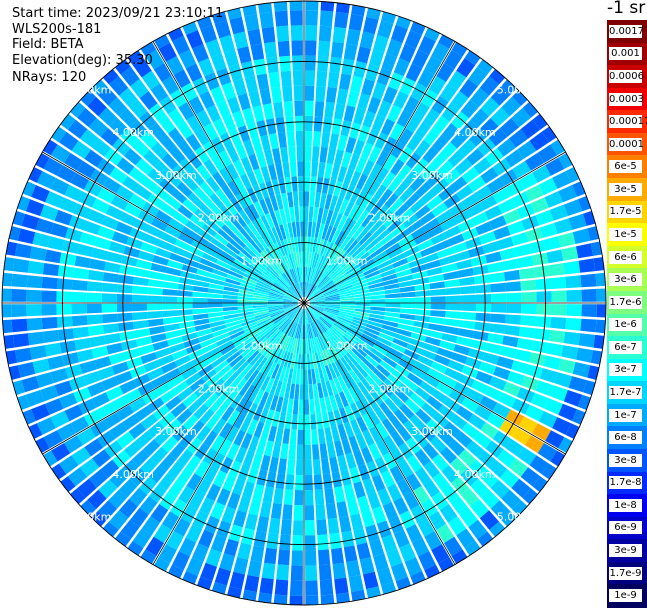 This screenshot has width=647, height=608. What do you see at coordinates (625, 370) in the screenshot?
I see `colorbar-label: 3e-7` at bounding box center [625, 370].